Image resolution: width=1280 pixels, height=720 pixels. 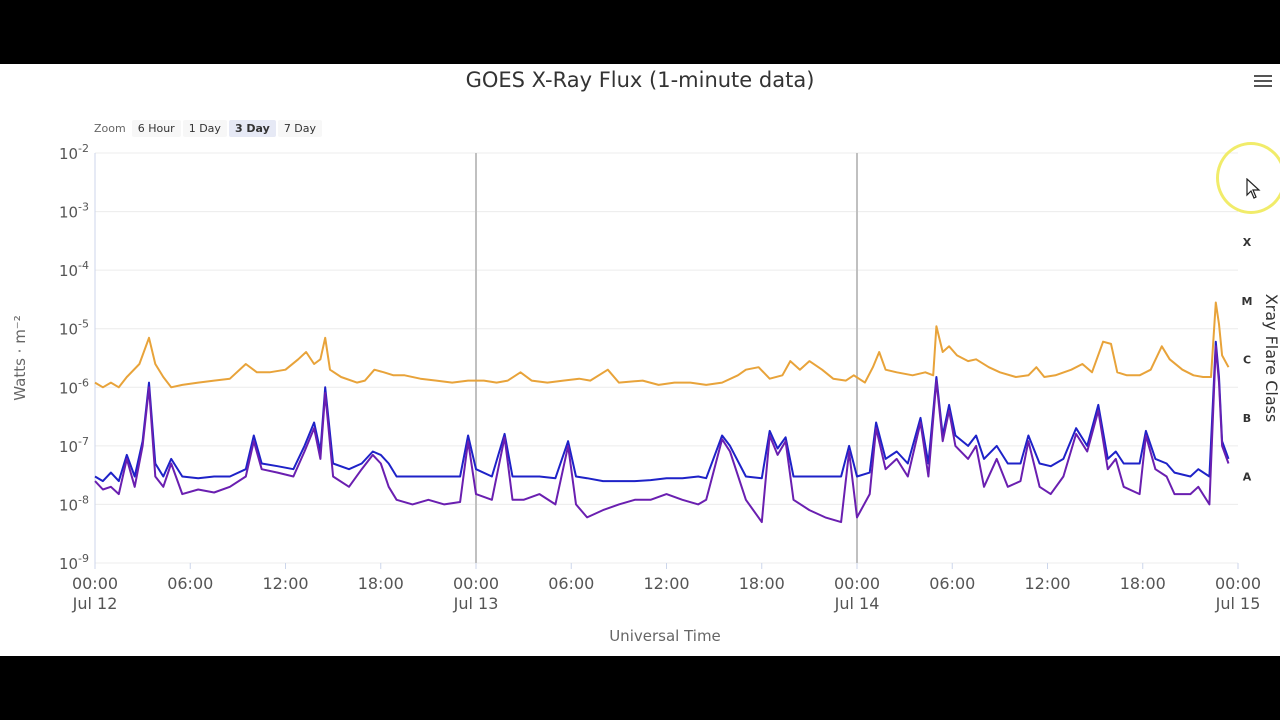 What do you see at coordinates (74, 152) in the screenshot?
I see `y-tick-label: 10⁻²` at bounding box center [74, 152].